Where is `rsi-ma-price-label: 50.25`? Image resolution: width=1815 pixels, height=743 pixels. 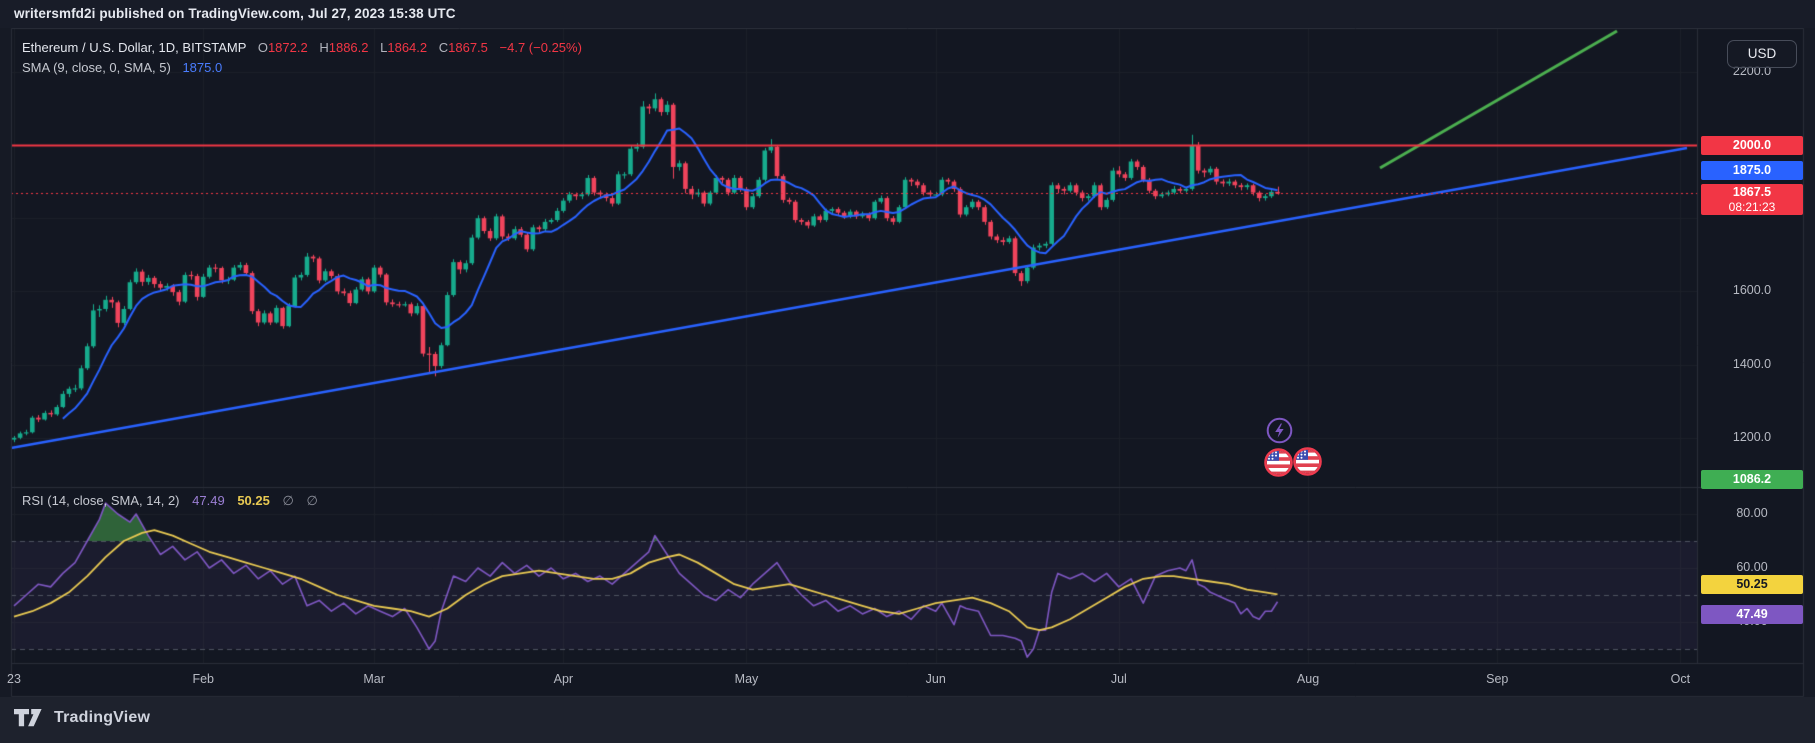 rsi-ma-price-label: 50.25 is located at coordinates (1752, 585).